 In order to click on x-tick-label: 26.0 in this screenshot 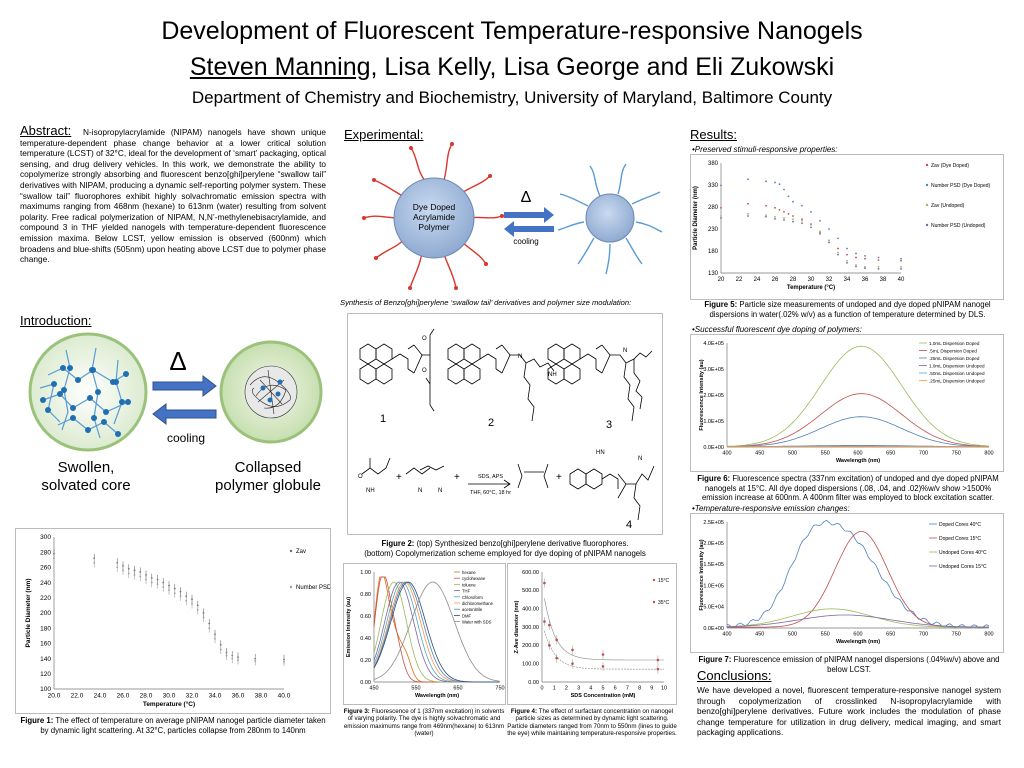, I will do `click(123, 696)`.